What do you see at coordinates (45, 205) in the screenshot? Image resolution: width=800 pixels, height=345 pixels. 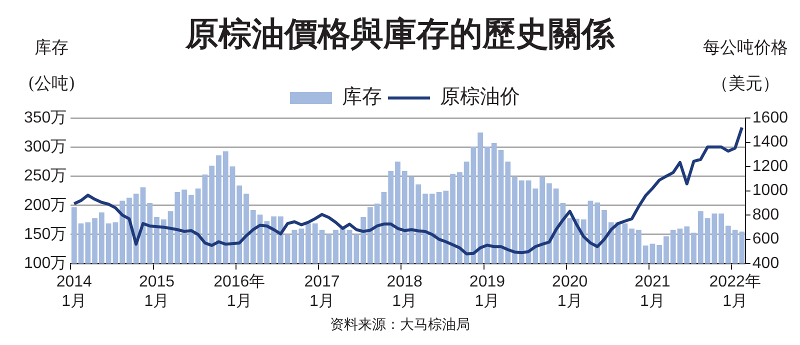 I see `y-tick-label: 200万` at bounding box center [45, 205].